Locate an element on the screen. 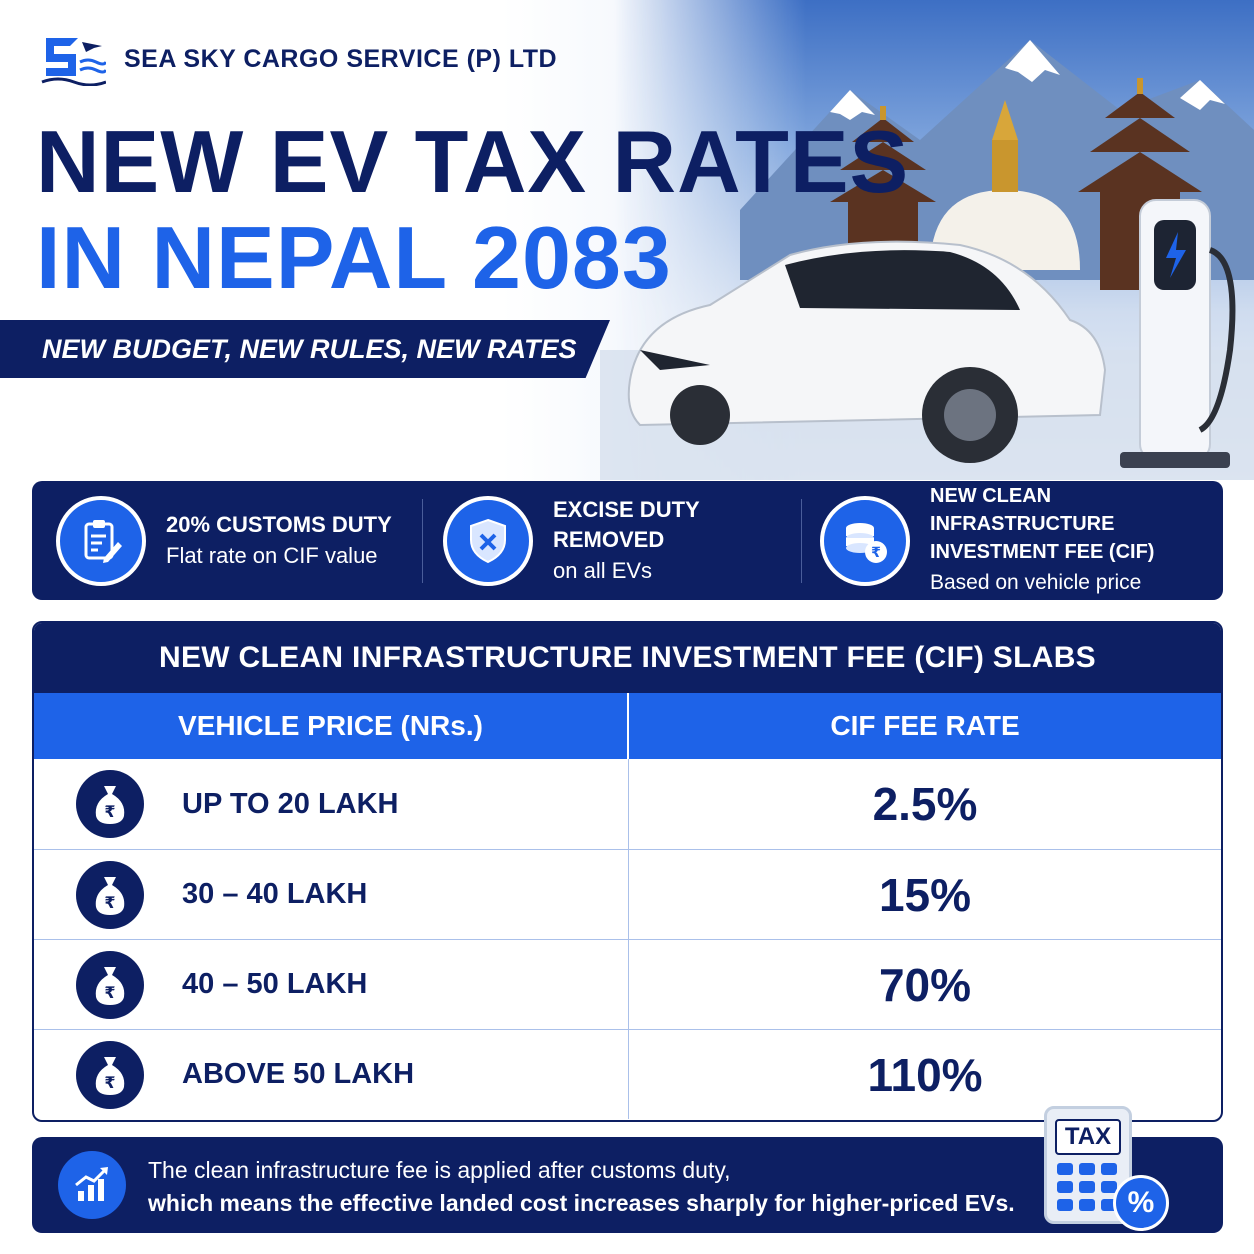  ev-car is located at coordinates (867, 351).